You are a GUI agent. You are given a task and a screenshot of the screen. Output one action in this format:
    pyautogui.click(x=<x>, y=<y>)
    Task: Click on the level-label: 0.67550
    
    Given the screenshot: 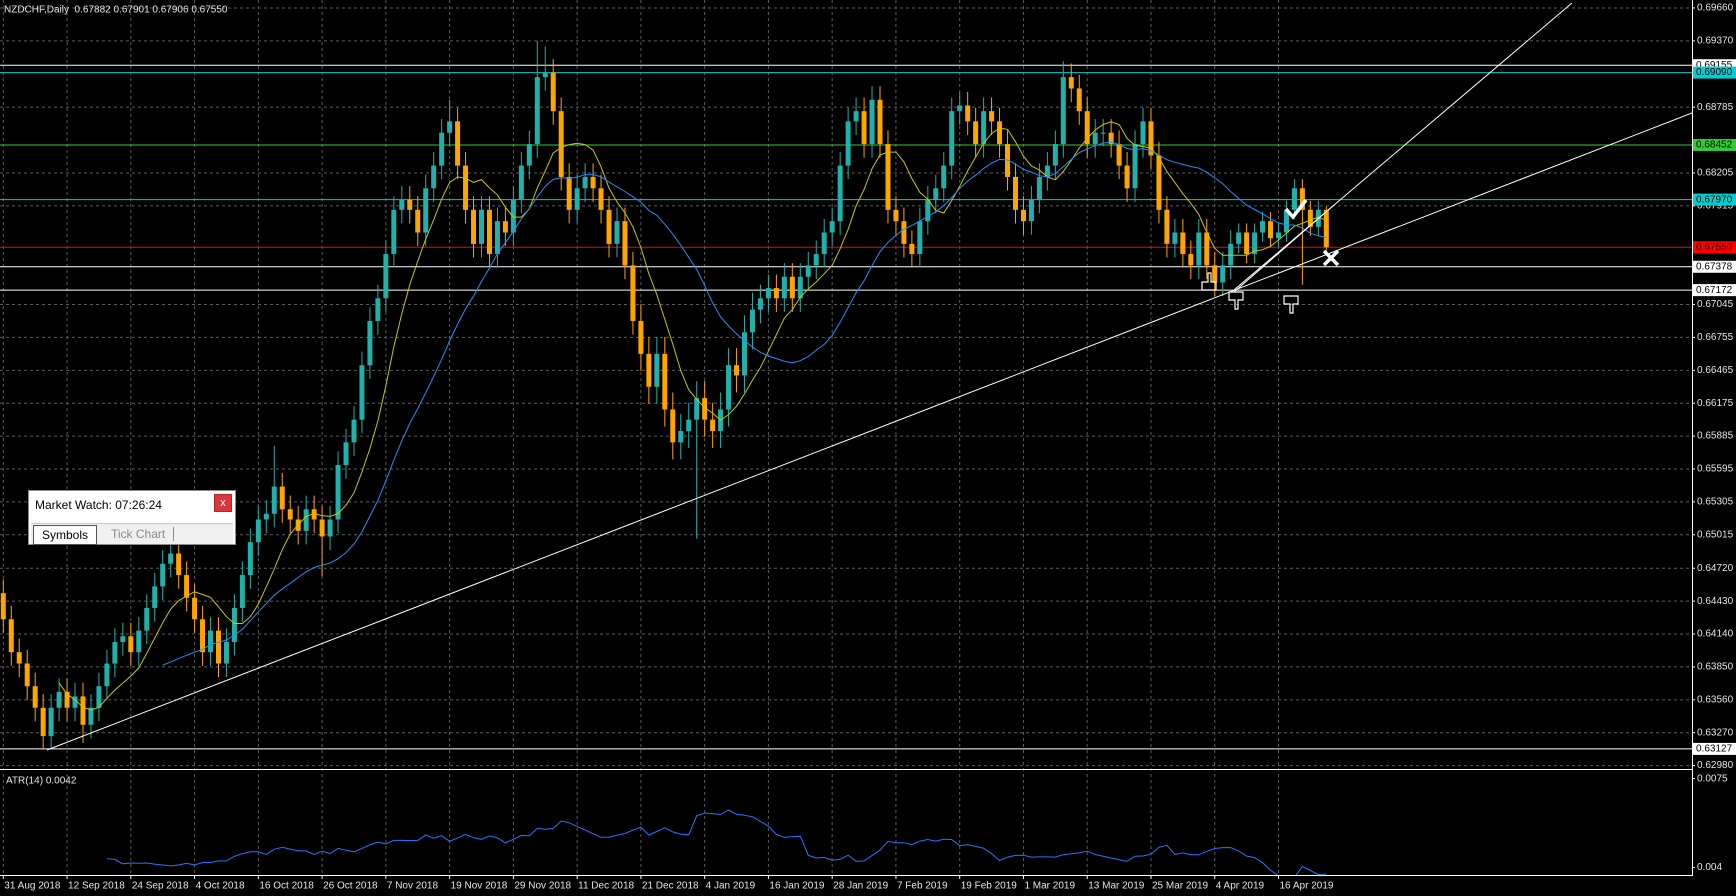 What is the action you would take?
    pyautogui.click(x=1714, y=247)
    